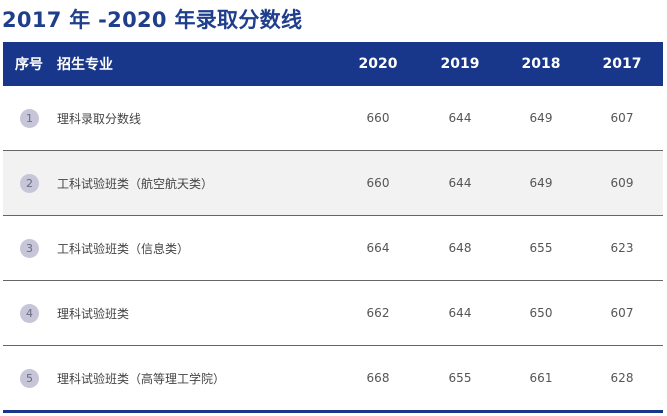 The height and width of the screenshot is (416, 667). I want to click on header-year-2020: 2020, so click(378, 64).